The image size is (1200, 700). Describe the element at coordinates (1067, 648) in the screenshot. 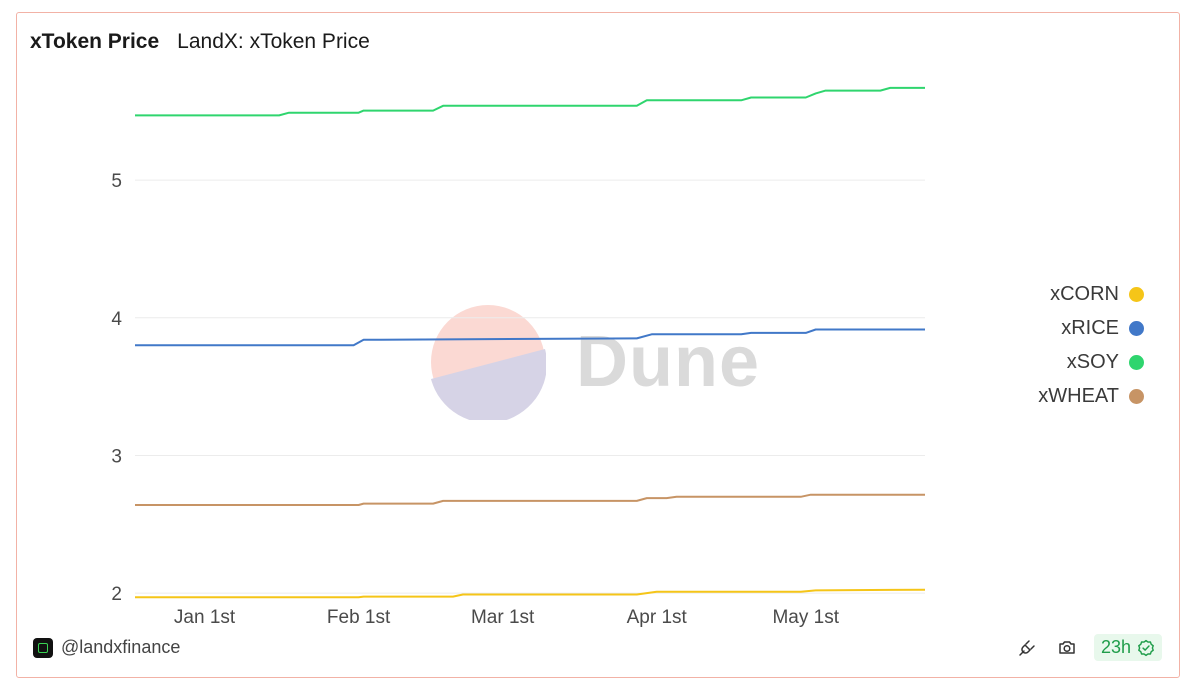

I see `camera-icon` at that location.